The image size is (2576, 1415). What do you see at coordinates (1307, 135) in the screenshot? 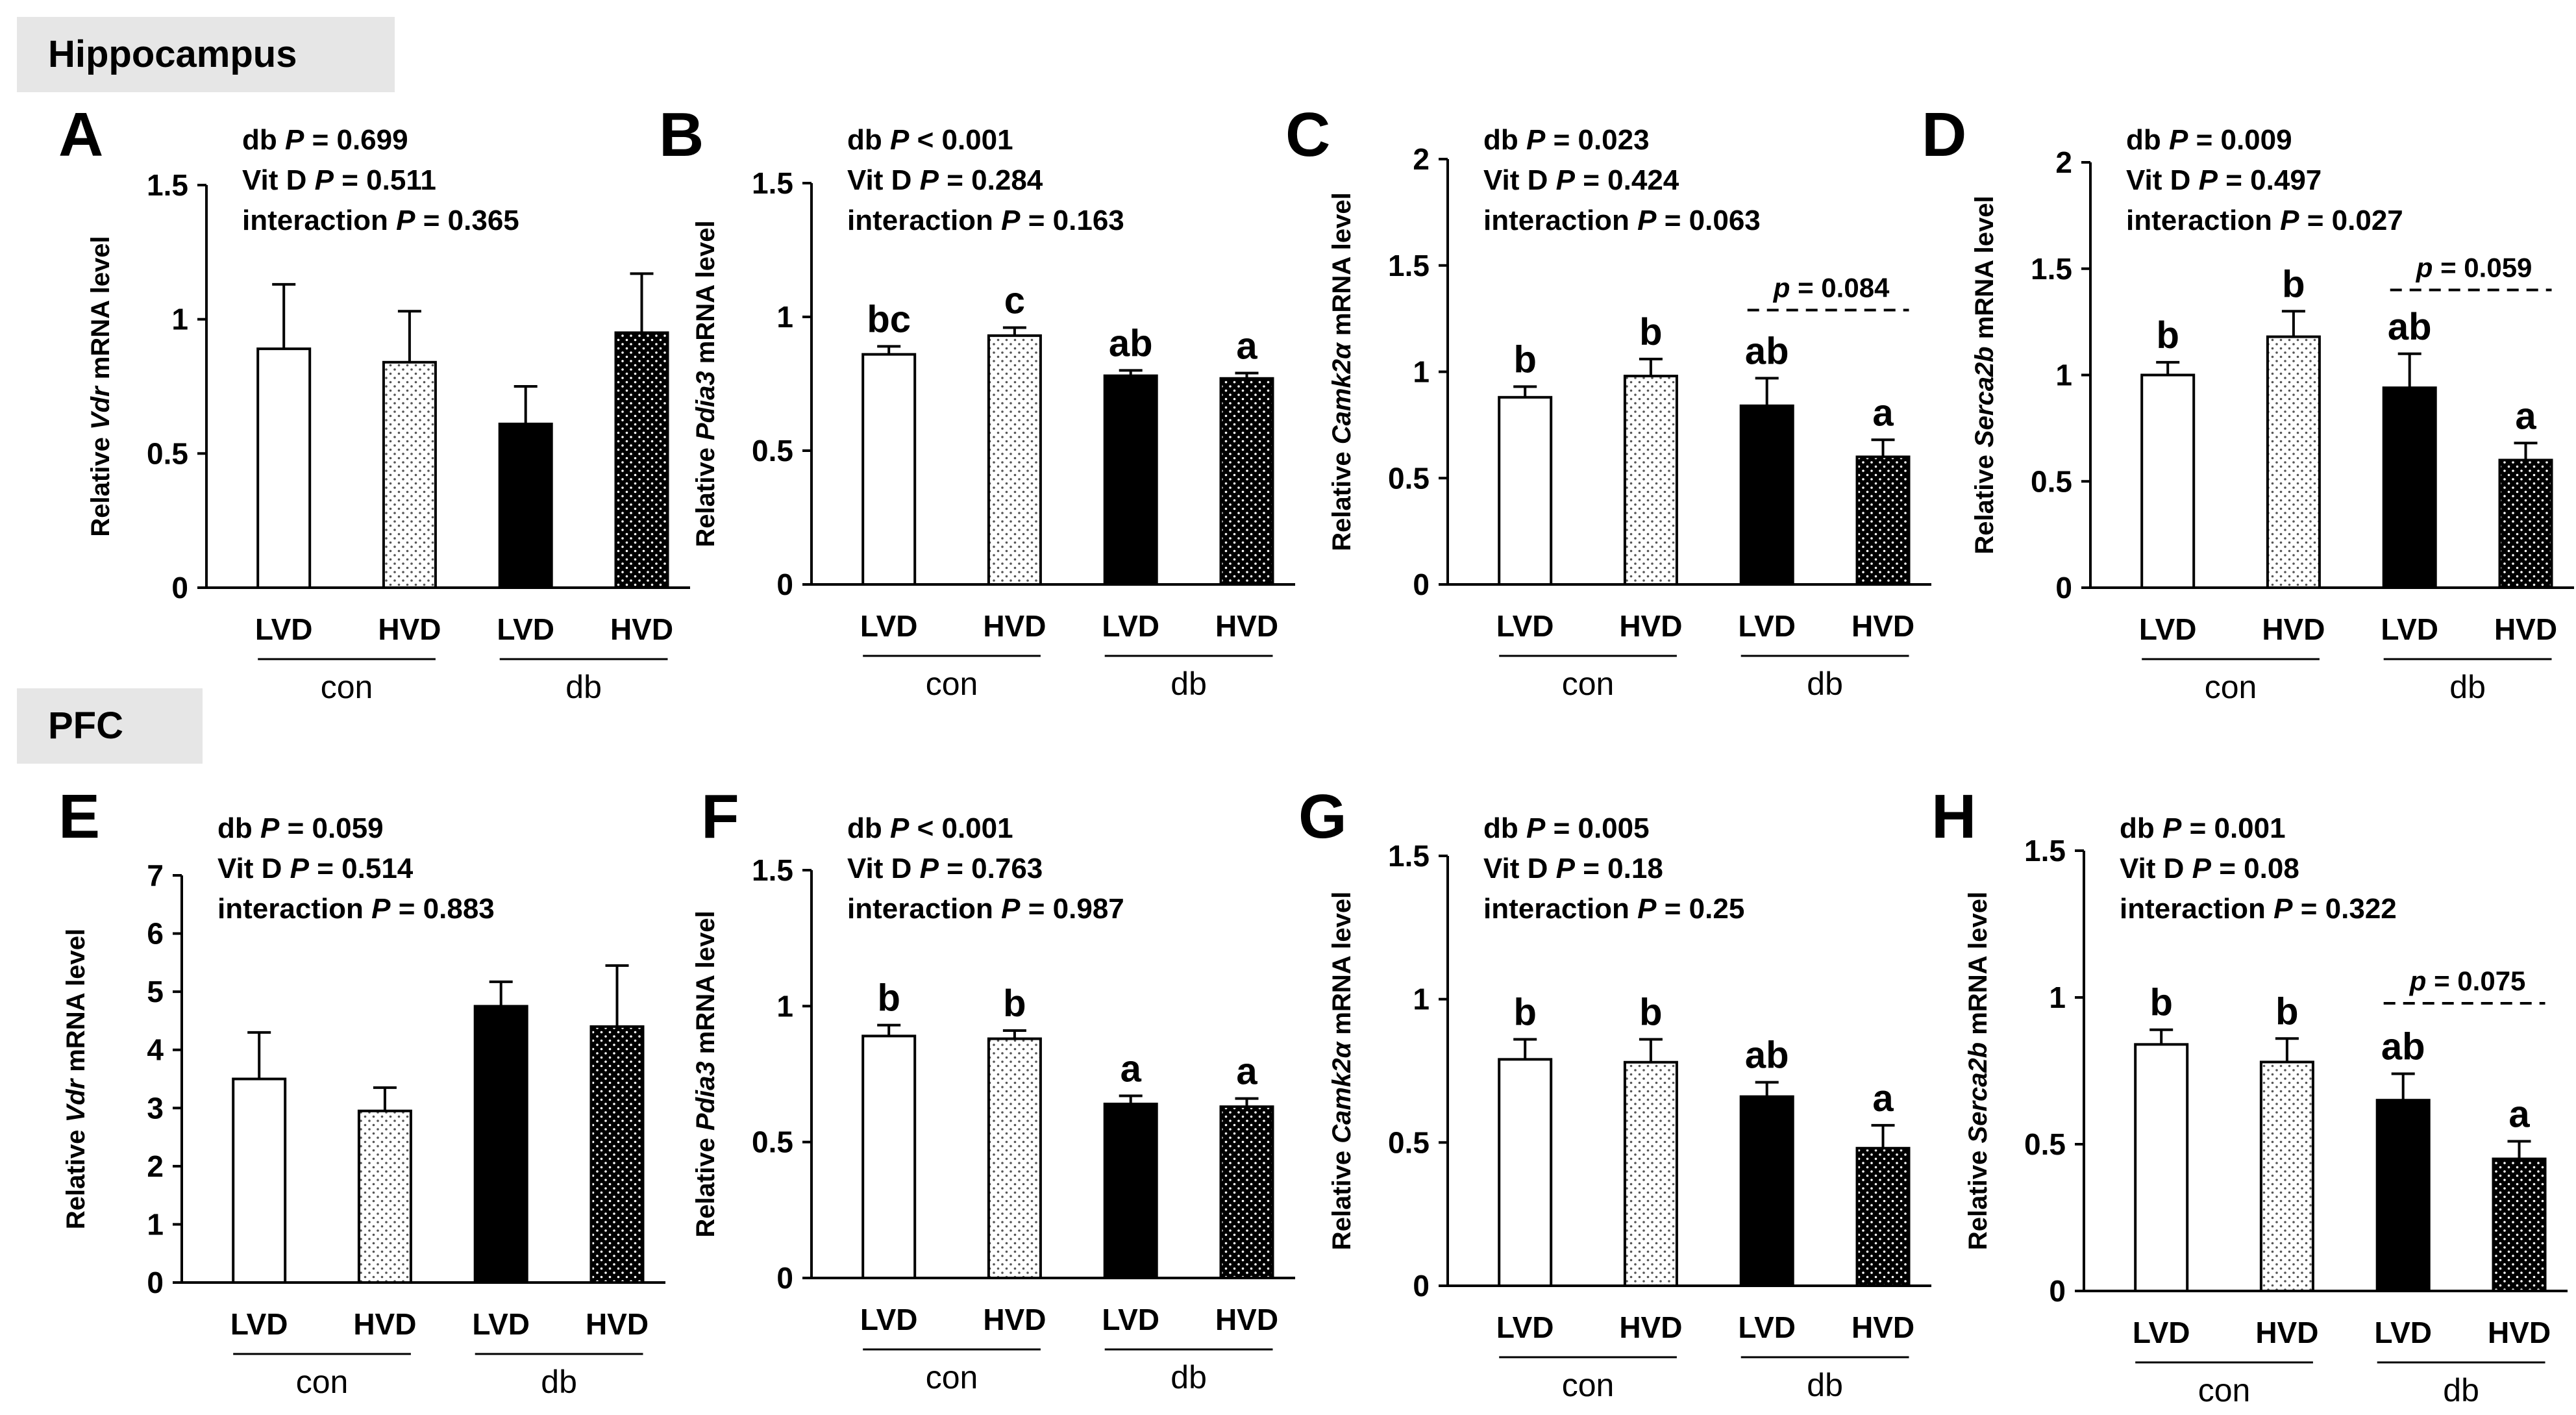
I see `panel-letter: C` at bounding box center [1307, 135].